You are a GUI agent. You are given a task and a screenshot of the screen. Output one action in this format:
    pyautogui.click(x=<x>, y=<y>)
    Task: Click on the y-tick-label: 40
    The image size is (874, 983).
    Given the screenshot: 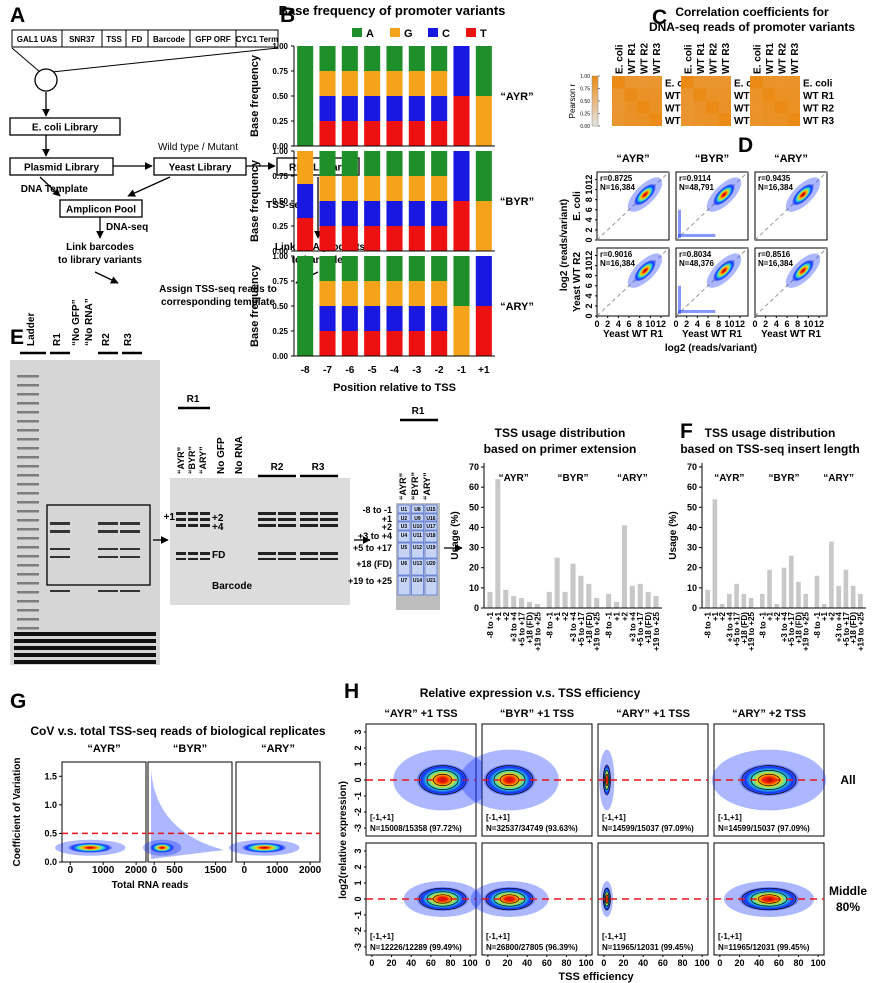 What is the action you would take?
    pyautogui.click(x=474, y=527)
    